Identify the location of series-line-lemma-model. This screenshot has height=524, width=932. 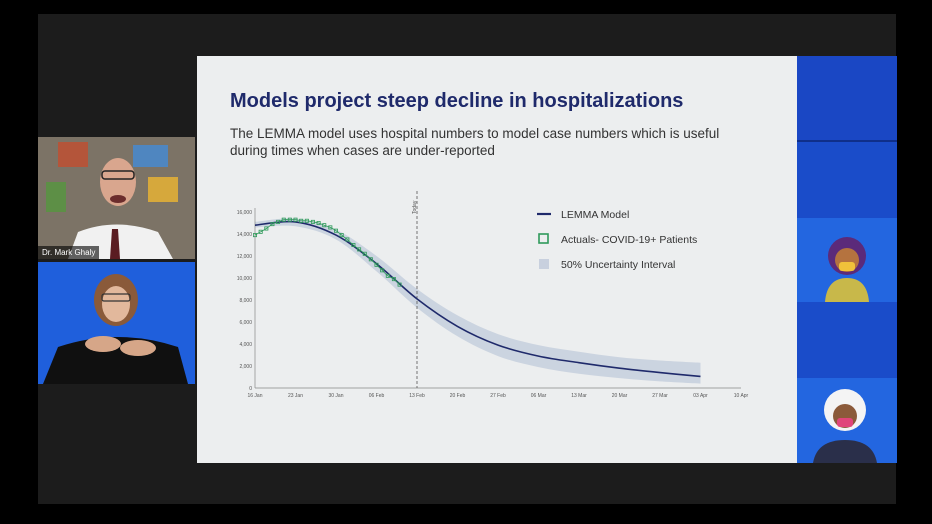
(477, 299).